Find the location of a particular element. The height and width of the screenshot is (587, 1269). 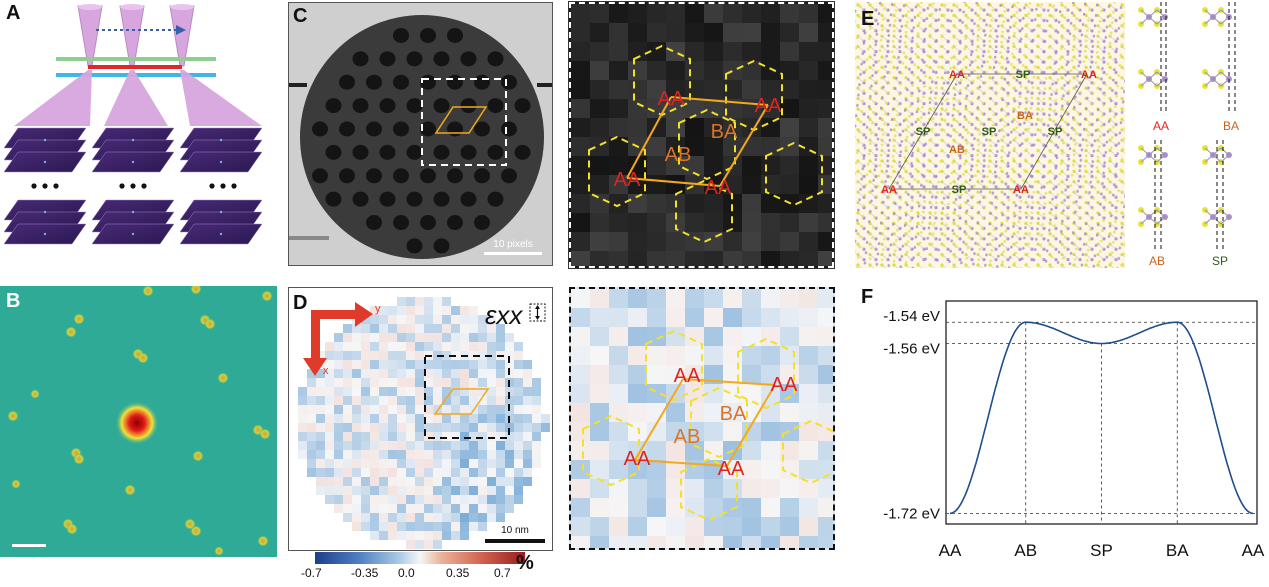

panel-e-side-views: AA BA AB SP is located at coordinates (1201, 136).